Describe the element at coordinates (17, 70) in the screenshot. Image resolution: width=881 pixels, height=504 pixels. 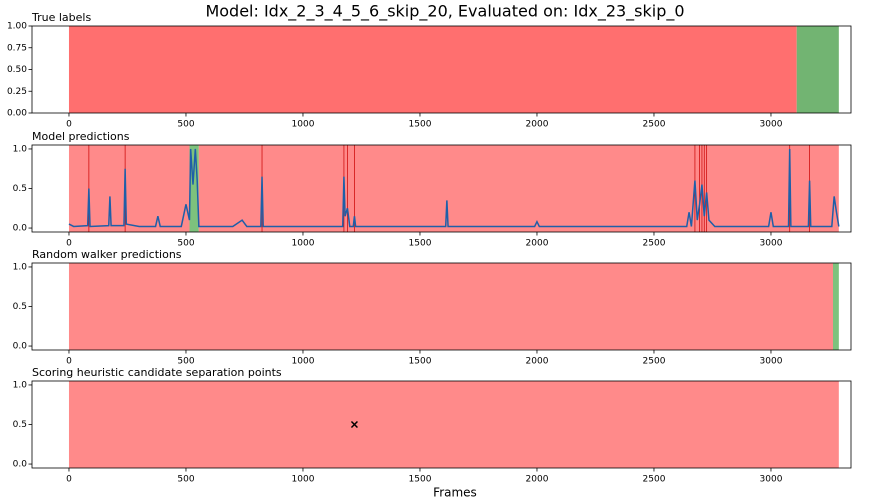
I see `y-tick-label: 0.50` at that location.